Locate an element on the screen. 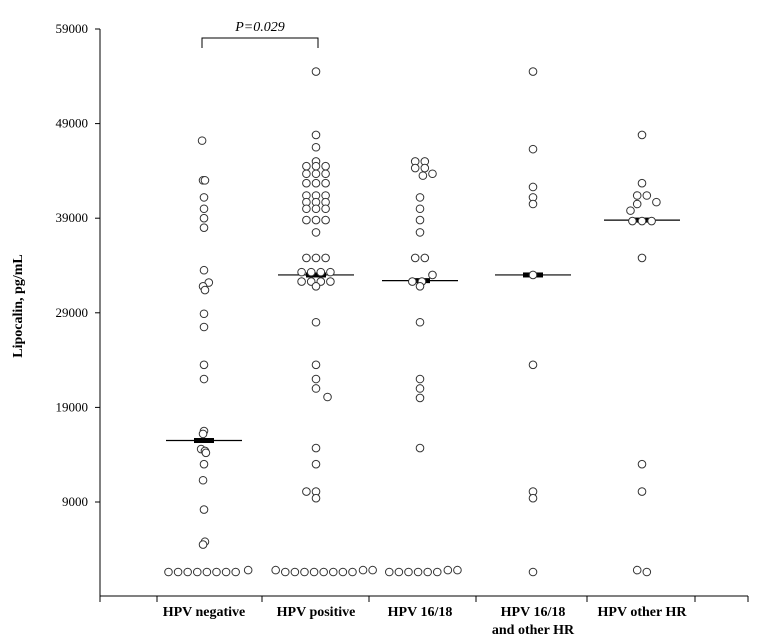 This screenshot has width=772, height=644. y-tick-label: 49000 is located at coordinates (72, 123).